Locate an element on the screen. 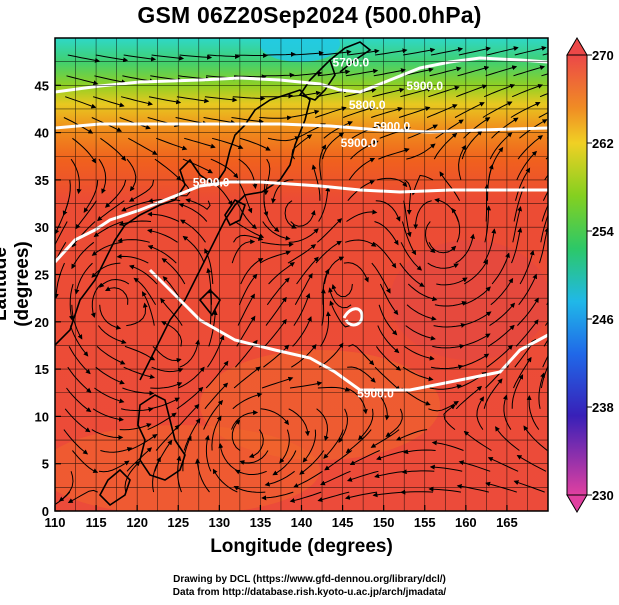  y-tick-label: 40 is located at coordinates (42, 133).